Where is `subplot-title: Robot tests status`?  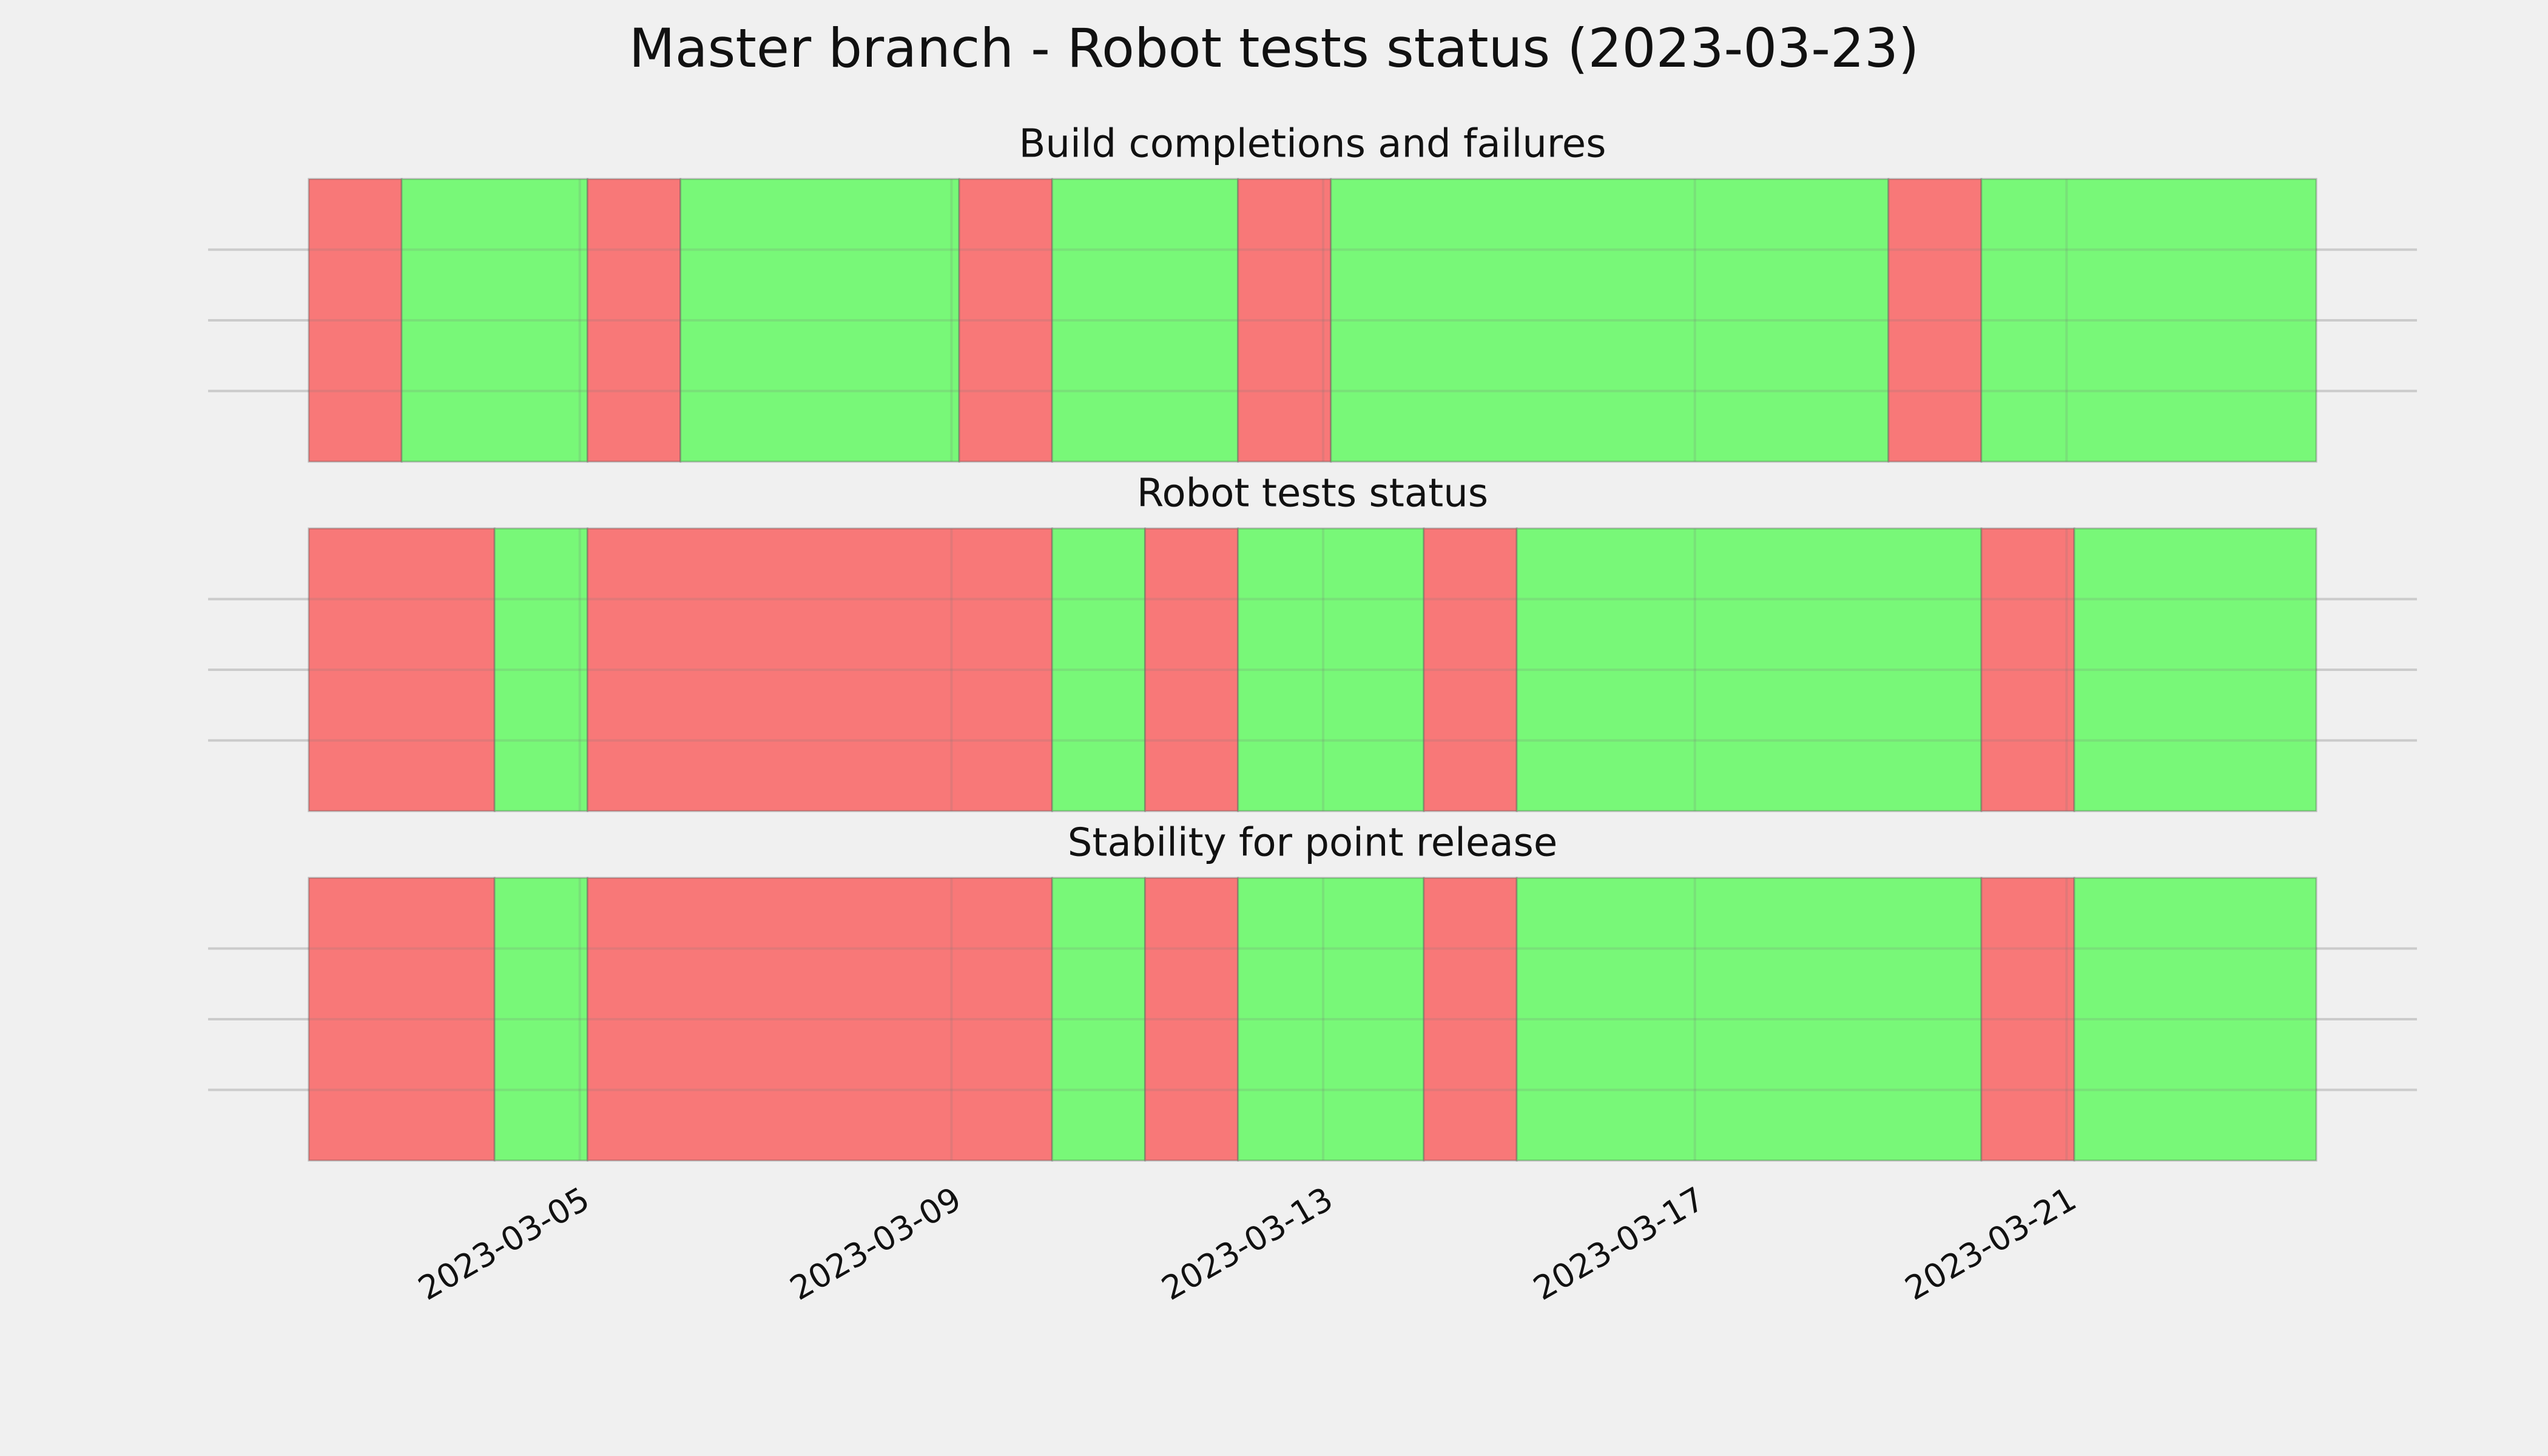
subplot-title: Robot tests status is located at coordinates (1312, 493).